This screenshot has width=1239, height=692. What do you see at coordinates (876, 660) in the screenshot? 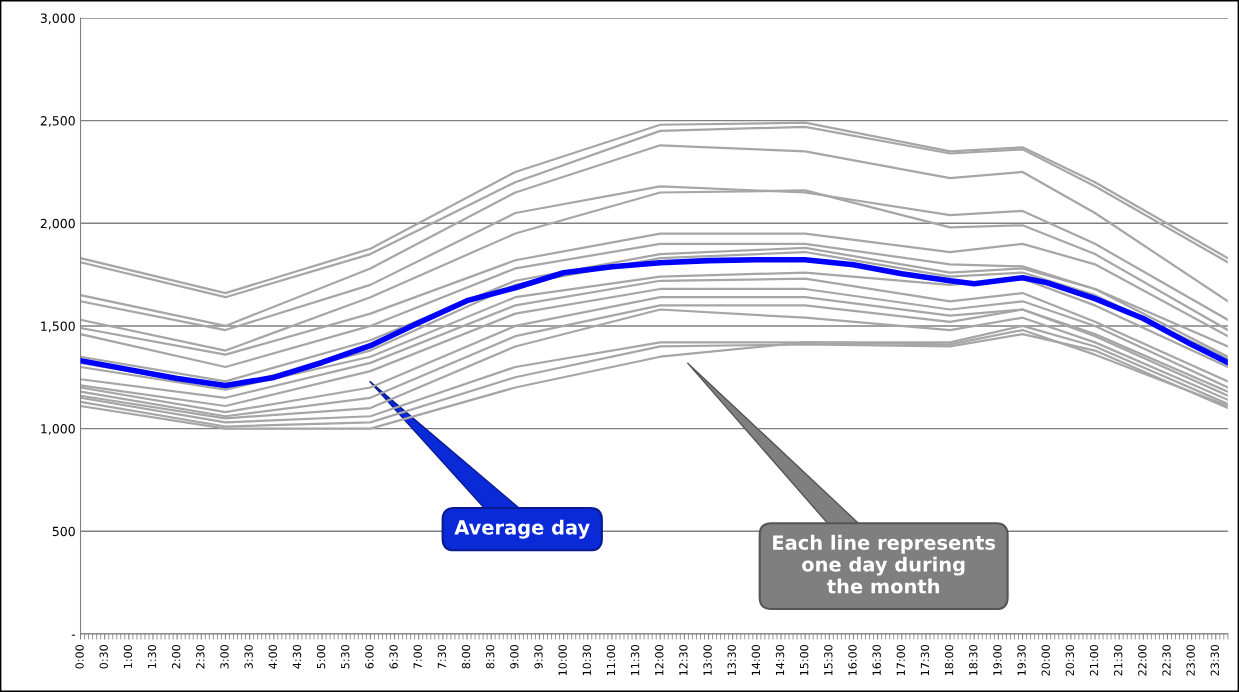
I see `x-tick-label: 16:30` at bounding box center [876, 660].